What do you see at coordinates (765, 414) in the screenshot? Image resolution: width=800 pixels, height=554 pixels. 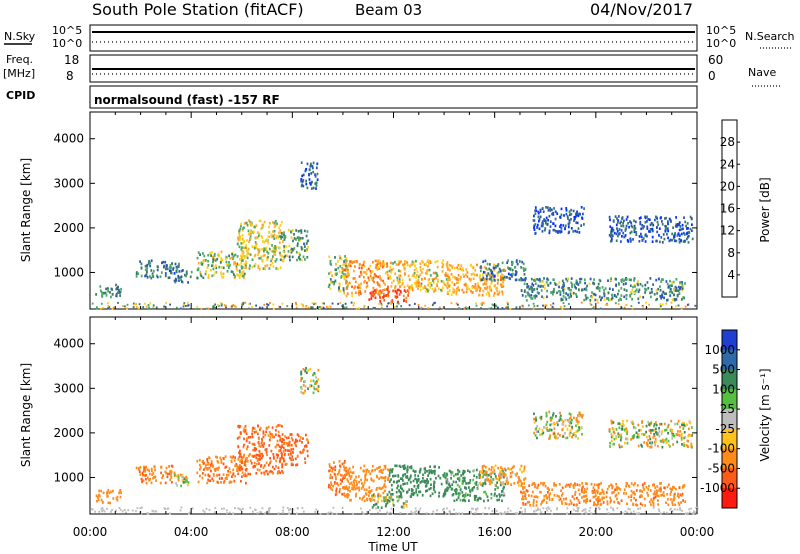 I see `velocity-bar-label: Velocity [m s⁻¹]` at bounding box center [765, 414].